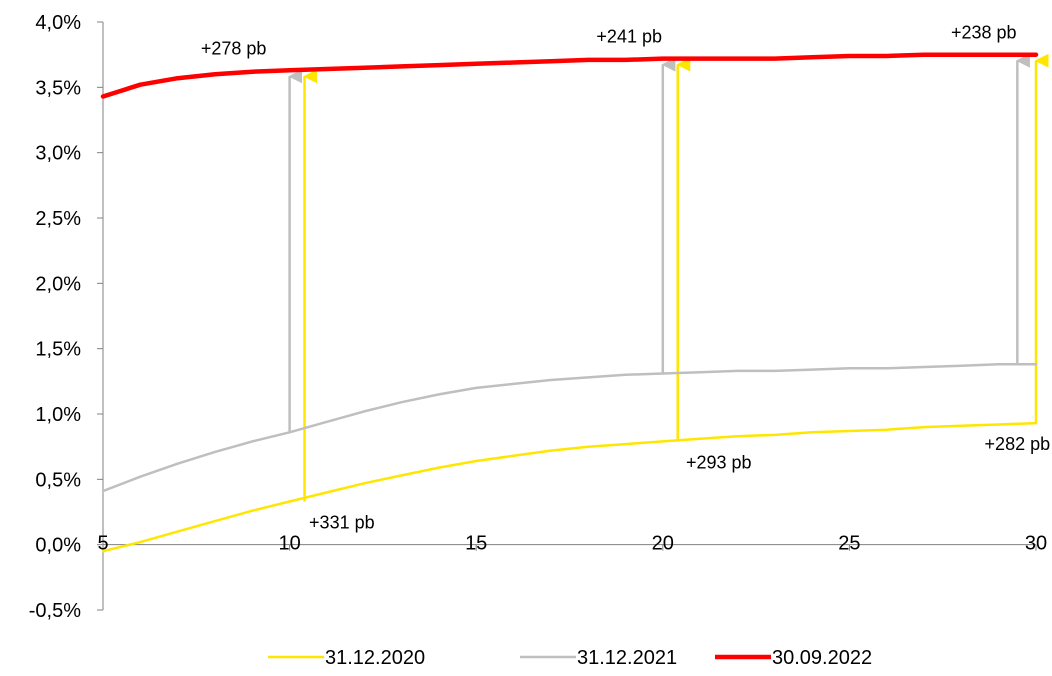  Describe the element at coordinates (58, 546) in the screenshot. I see `y-tick-label: 0,0%` at that location.